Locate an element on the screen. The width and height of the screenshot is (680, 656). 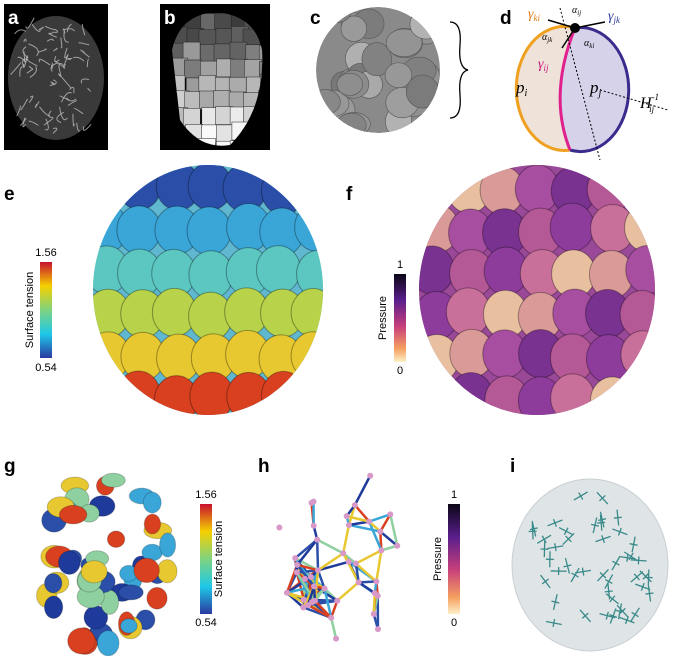
sub: jk is located at coordinates (617, 20).